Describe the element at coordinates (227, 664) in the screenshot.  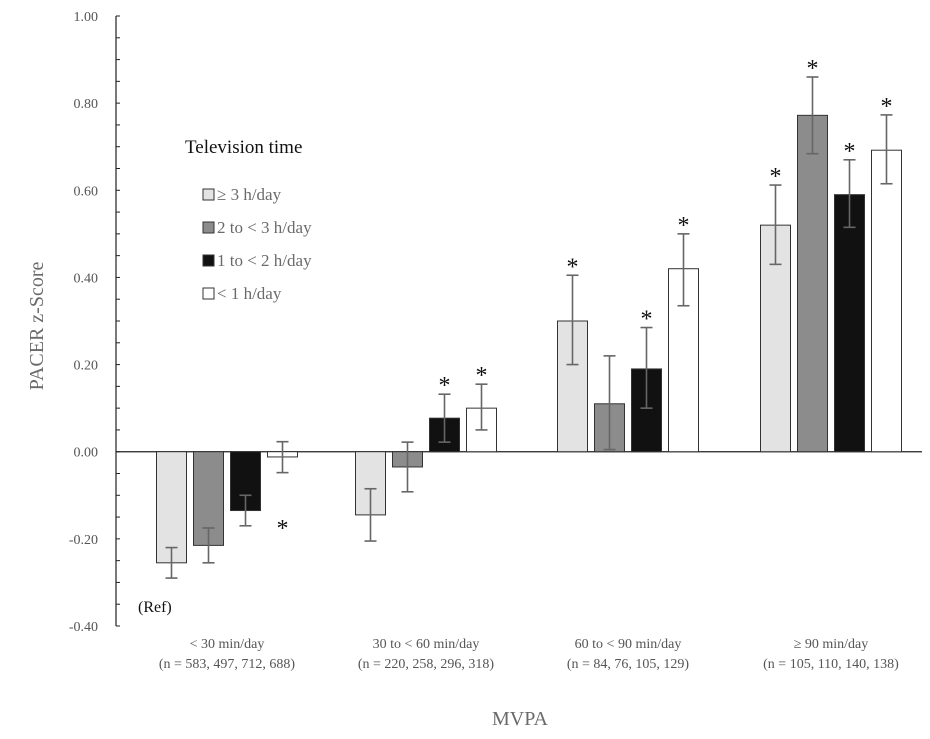
I see `category-n-label: (n = 583, 497, 712, 688)` at that location.